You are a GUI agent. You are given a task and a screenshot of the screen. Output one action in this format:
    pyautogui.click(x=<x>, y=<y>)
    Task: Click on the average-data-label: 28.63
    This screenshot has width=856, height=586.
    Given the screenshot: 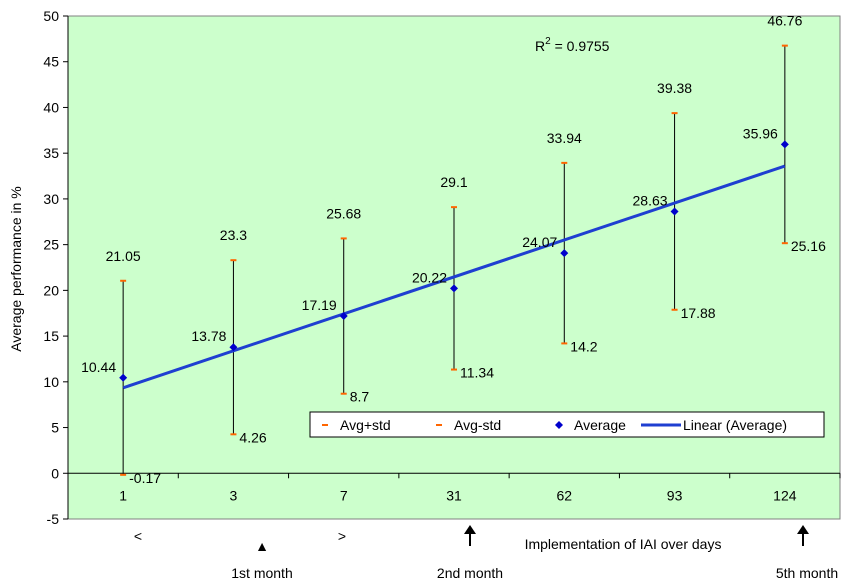 What is the action you would take?
    pyautogui.click(x=650, y=200)
    